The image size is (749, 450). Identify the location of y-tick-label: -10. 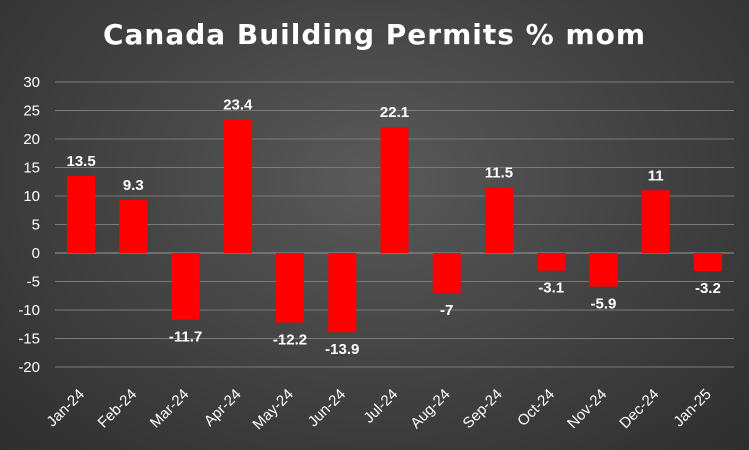
(29, 310).